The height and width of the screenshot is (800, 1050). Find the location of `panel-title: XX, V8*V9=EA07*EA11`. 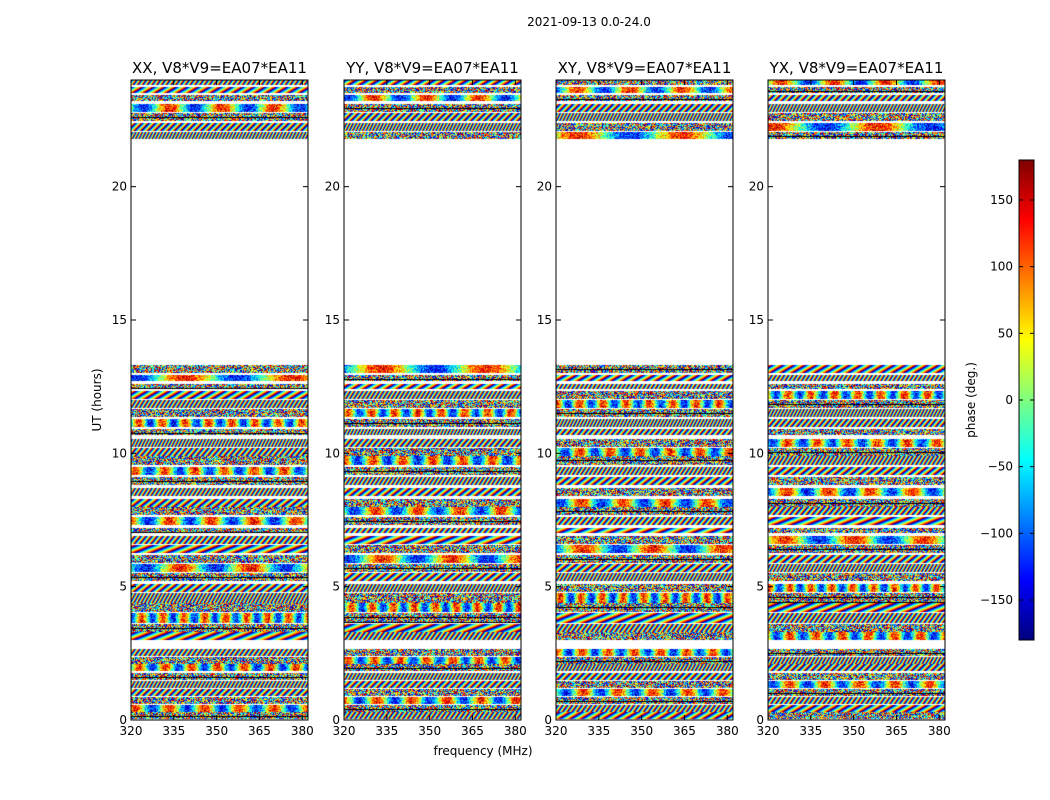

panel-title: XX, V8*V9=EA07*EA11 is located at coordinates (219, 68).